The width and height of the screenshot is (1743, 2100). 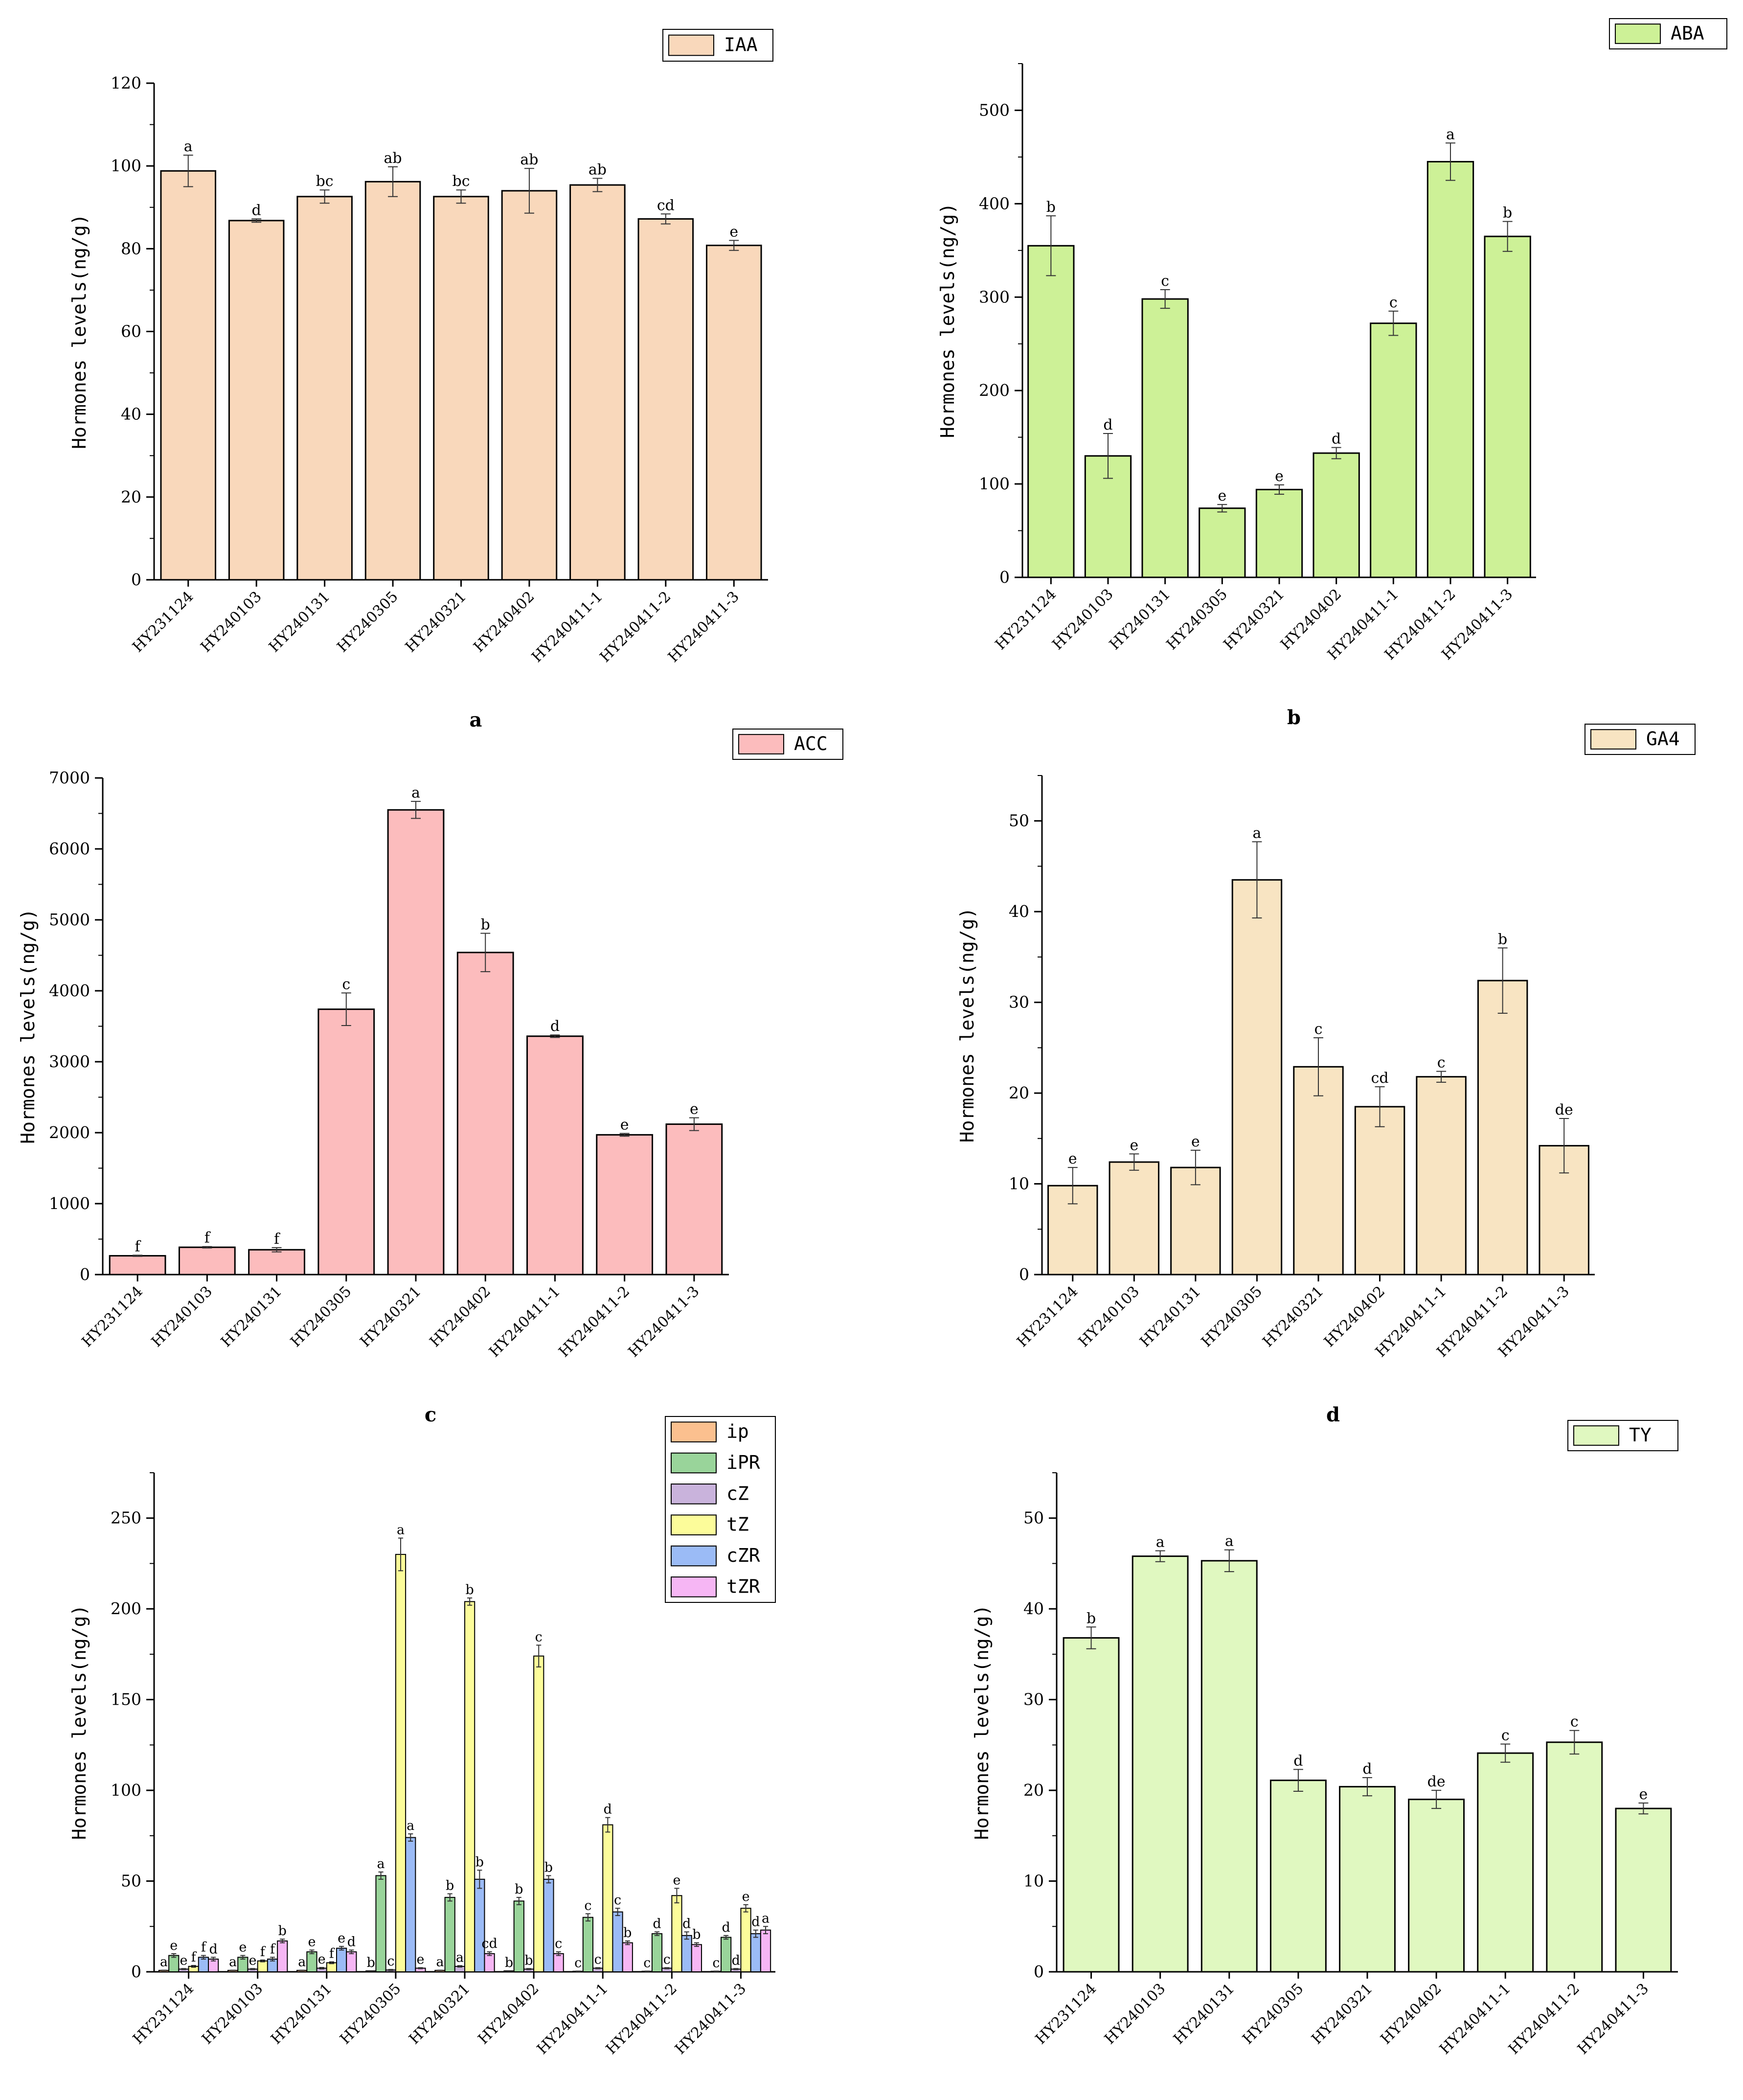 What do you see at coordinates (743, 1462) in the screenshot?
I see `legend-label: iPR` at bounding box center [743, 1462].